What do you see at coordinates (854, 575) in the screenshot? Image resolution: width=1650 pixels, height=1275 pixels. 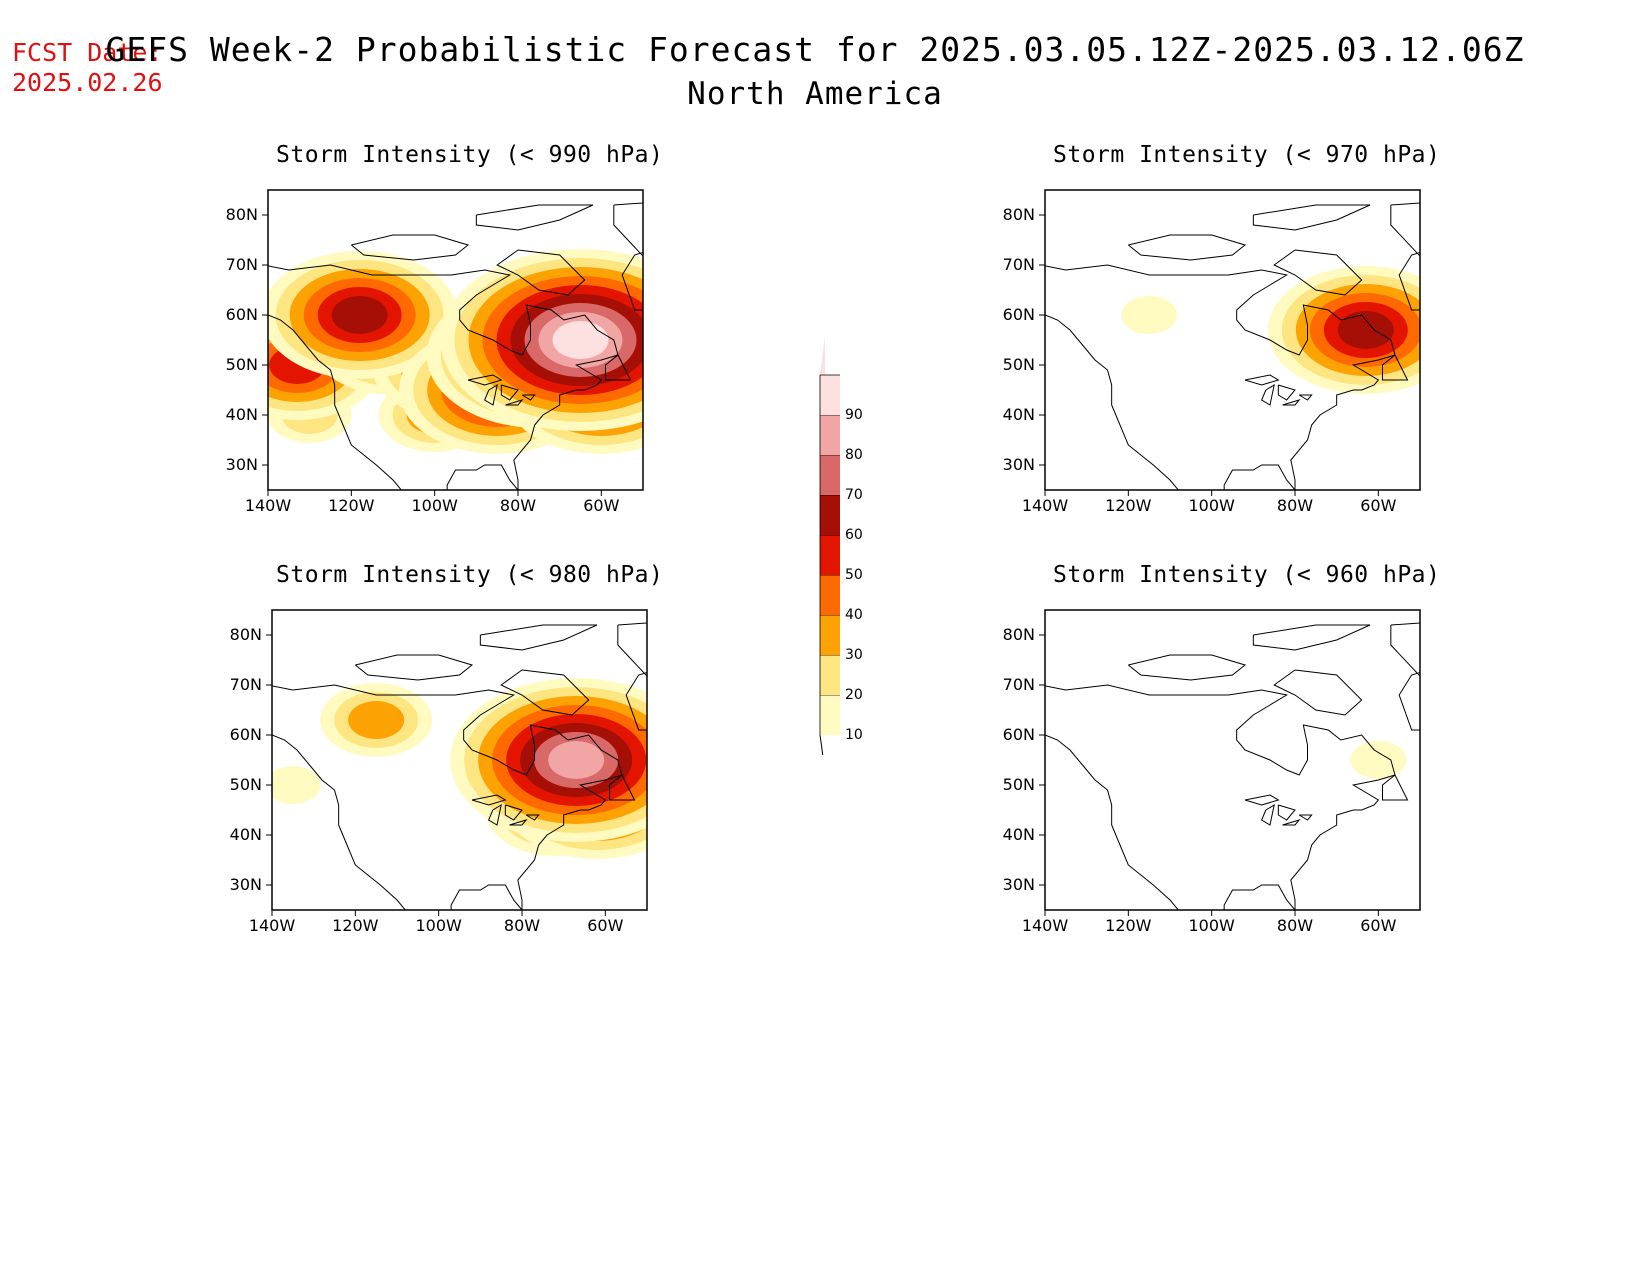 I see `legend-label: 50` at bounding box center [854, 575].